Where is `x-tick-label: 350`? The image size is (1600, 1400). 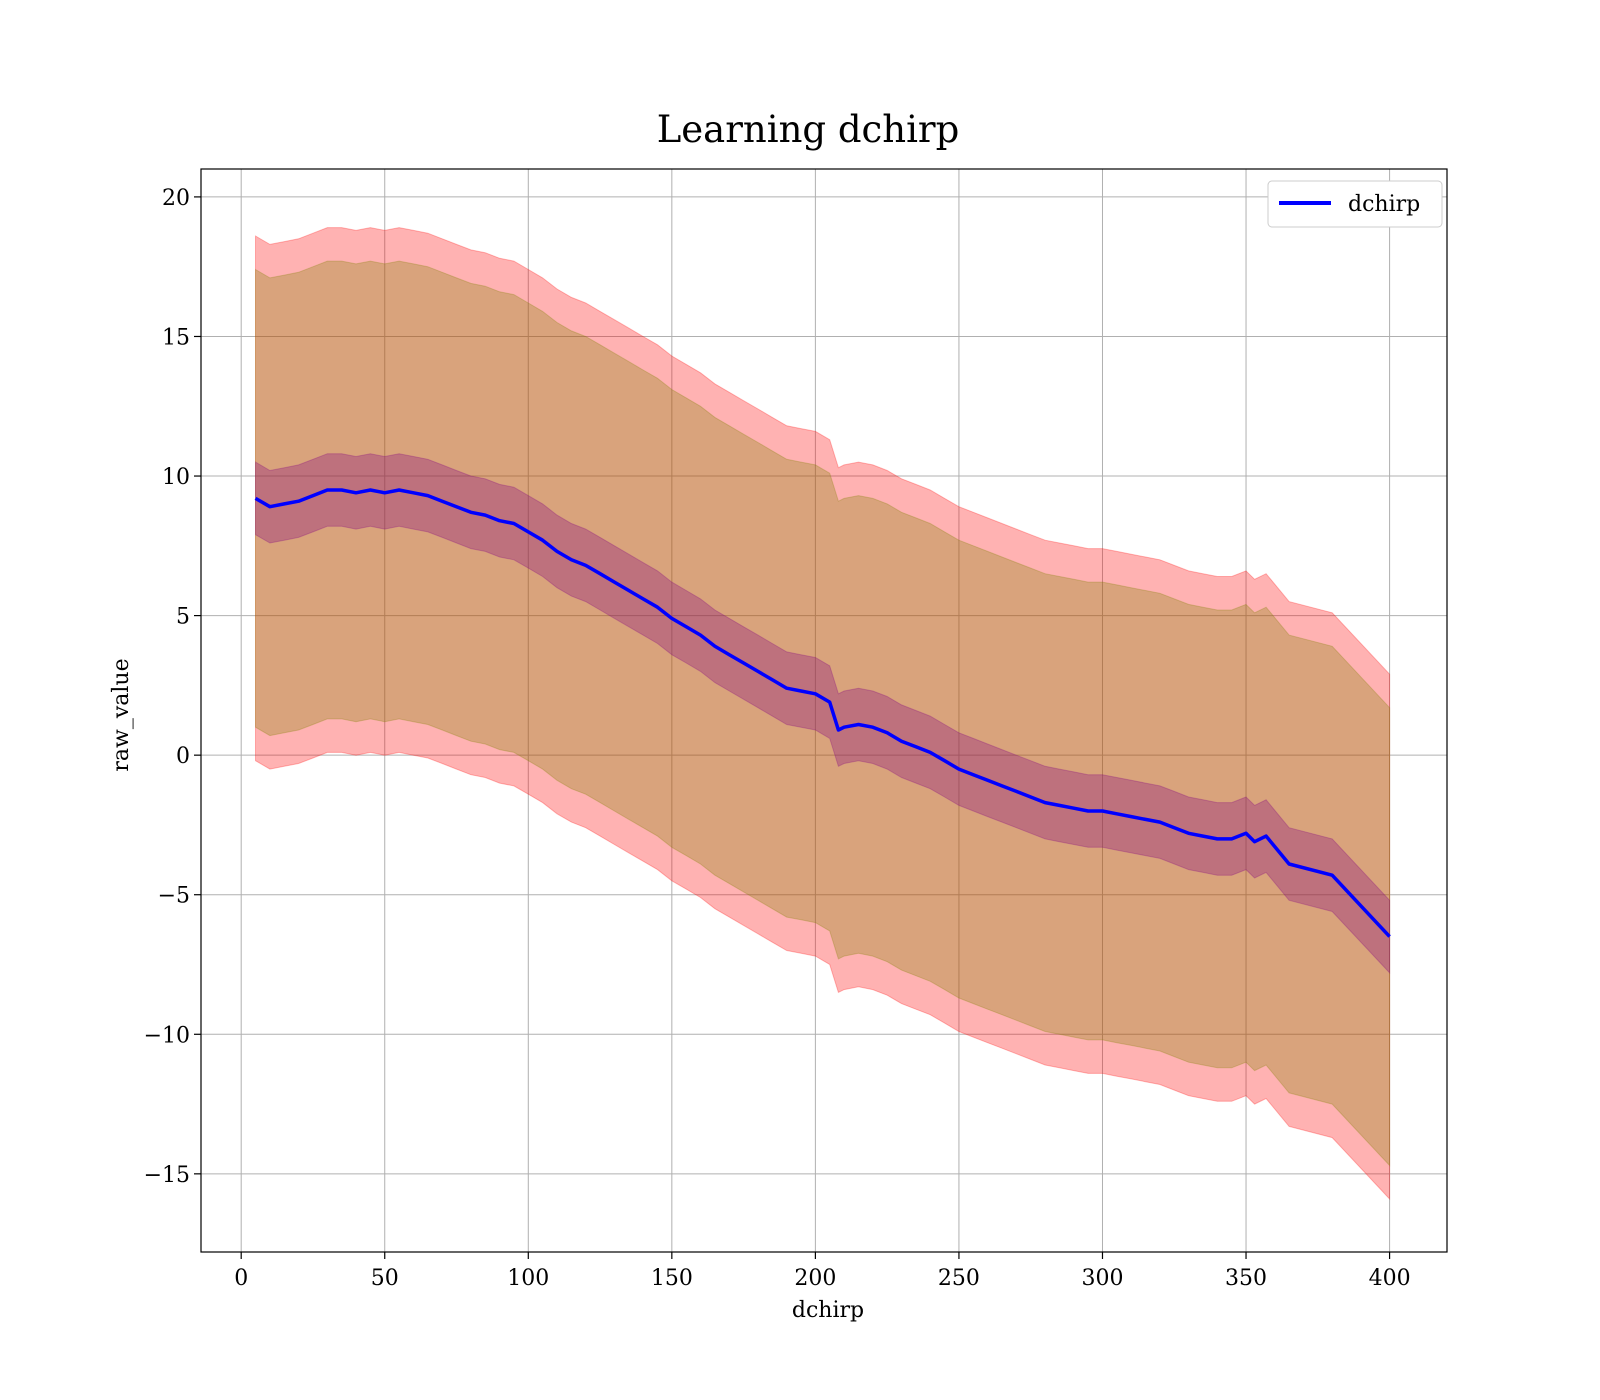
x-tick-label: 350 is located at coordinates (1246, 1278).